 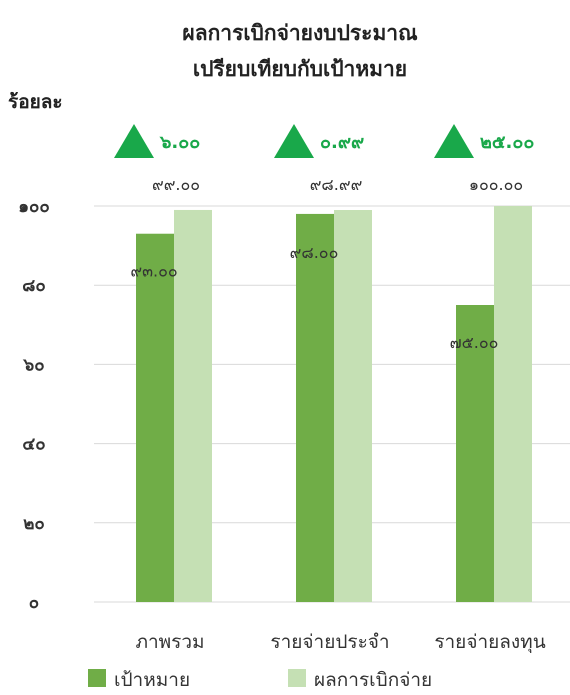 What do you see at coordinates (33, 365) in the screenshot?
I see `y-tick-label: ๖๐` at bounding box center [33, 365].